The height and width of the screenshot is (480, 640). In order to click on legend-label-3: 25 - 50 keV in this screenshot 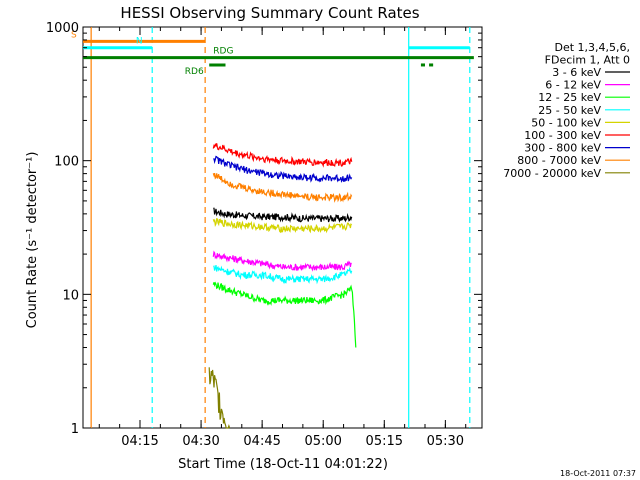, I will do `click(569, 110)`.